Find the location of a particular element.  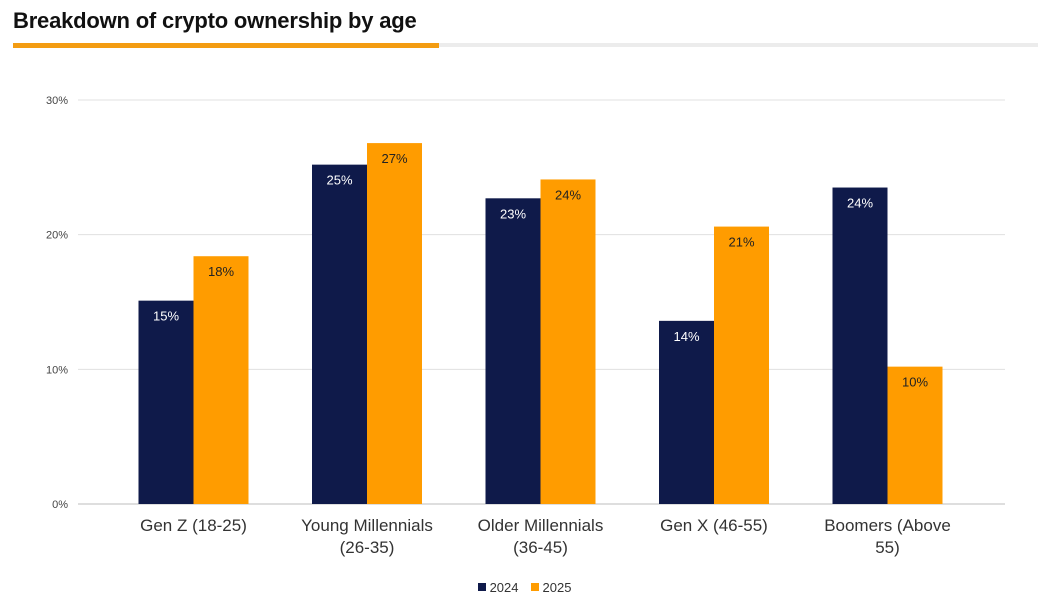

data-label-2024: 23% is located at coordinates (513, 213).